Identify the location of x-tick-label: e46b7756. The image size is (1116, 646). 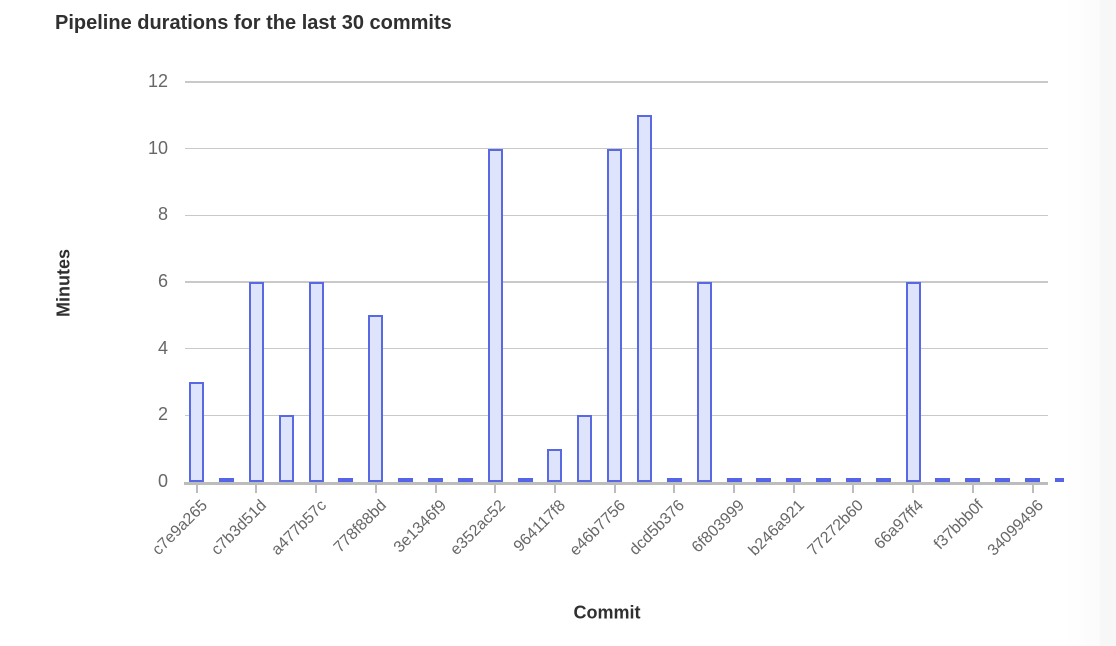
(597, 528).